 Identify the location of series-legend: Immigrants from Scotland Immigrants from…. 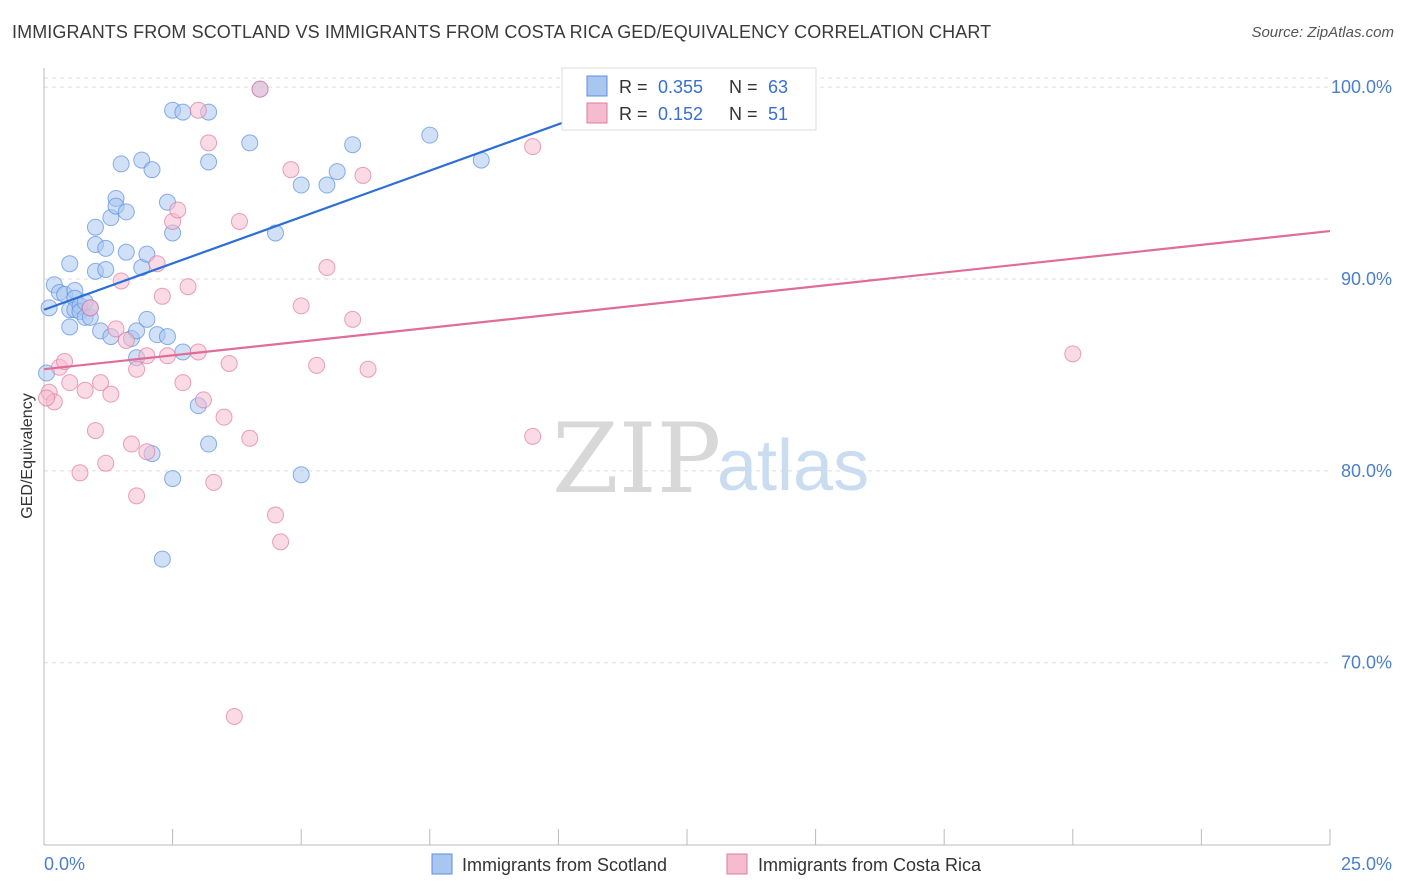
(706, 864).